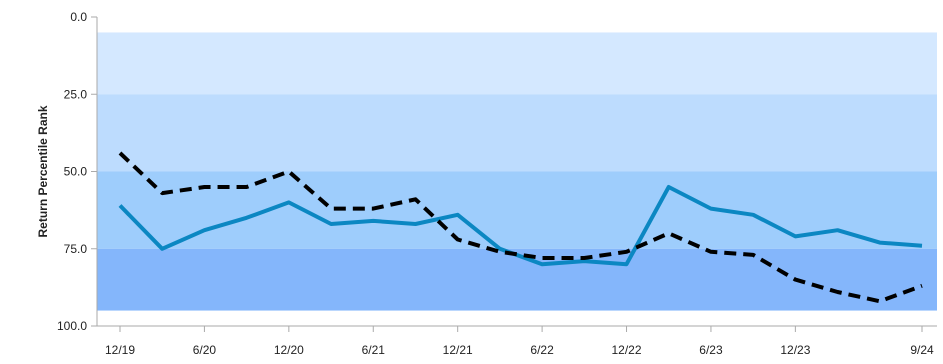 The width and height of the screenshot is (943, 364). I want to click on x-tick-label: 12/23, so click(795, 350).